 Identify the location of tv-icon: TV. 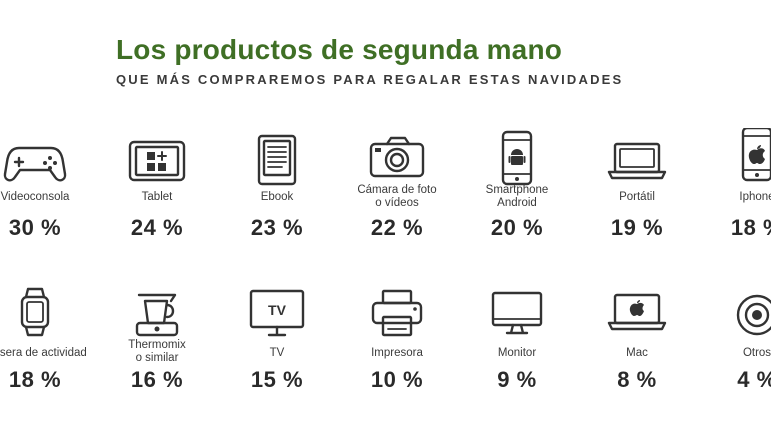
(277, 313).